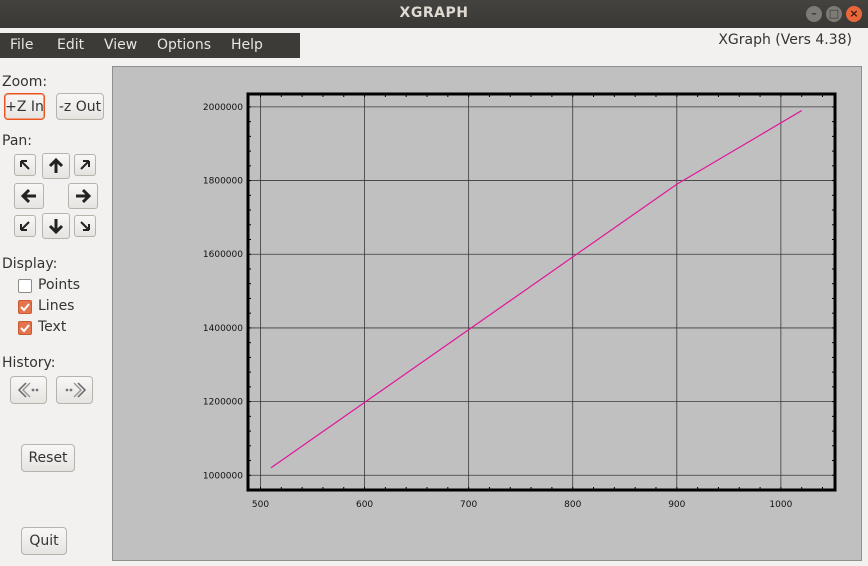 This screenshot has height=566, width=868. Describe the element at coordinates (223, 403) in the screenshot. I see `y-tick-label: 1200000` at that location.